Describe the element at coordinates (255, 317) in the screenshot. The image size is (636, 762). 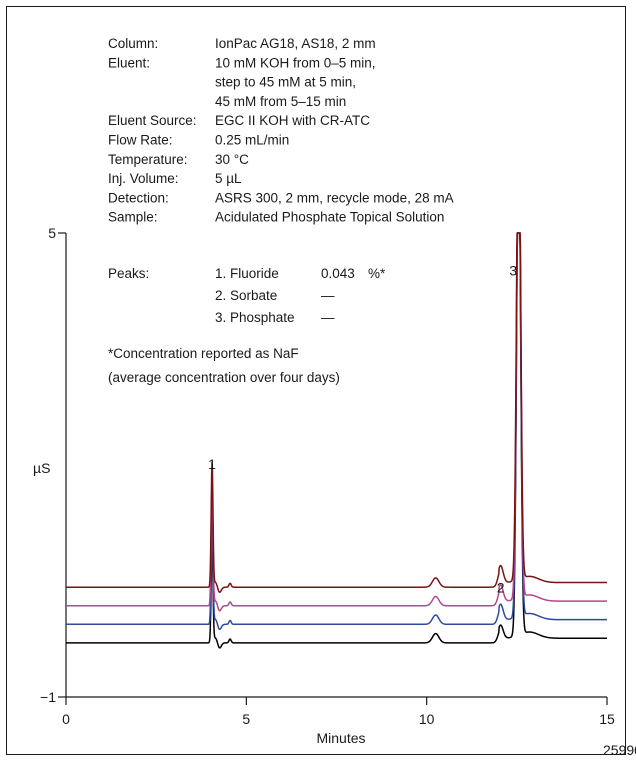
I see `peak-name: 3. Phosphate` at that location.